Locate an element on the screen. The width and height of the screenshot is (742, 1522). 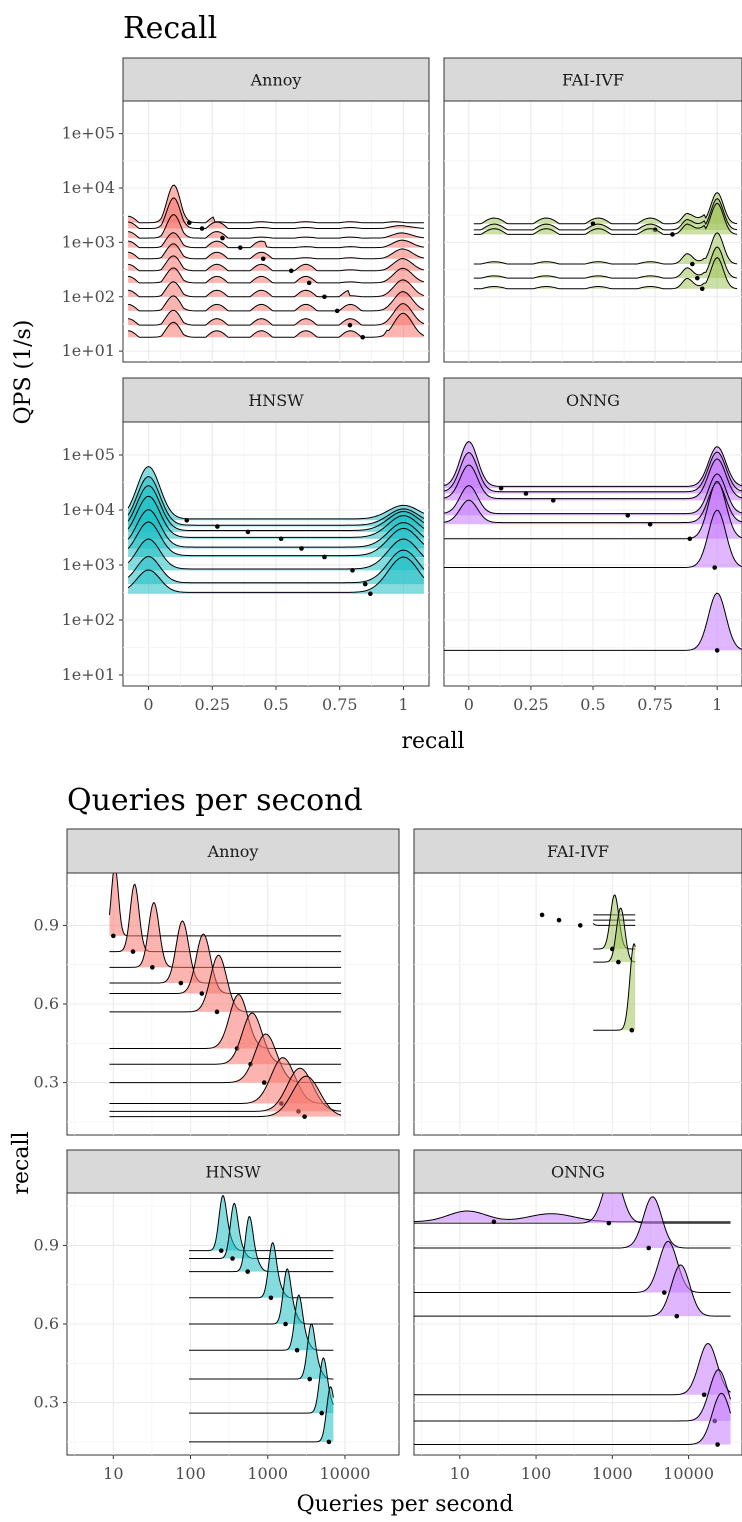
x-tick-label: 1000 is located at coordinates (612, 1473).